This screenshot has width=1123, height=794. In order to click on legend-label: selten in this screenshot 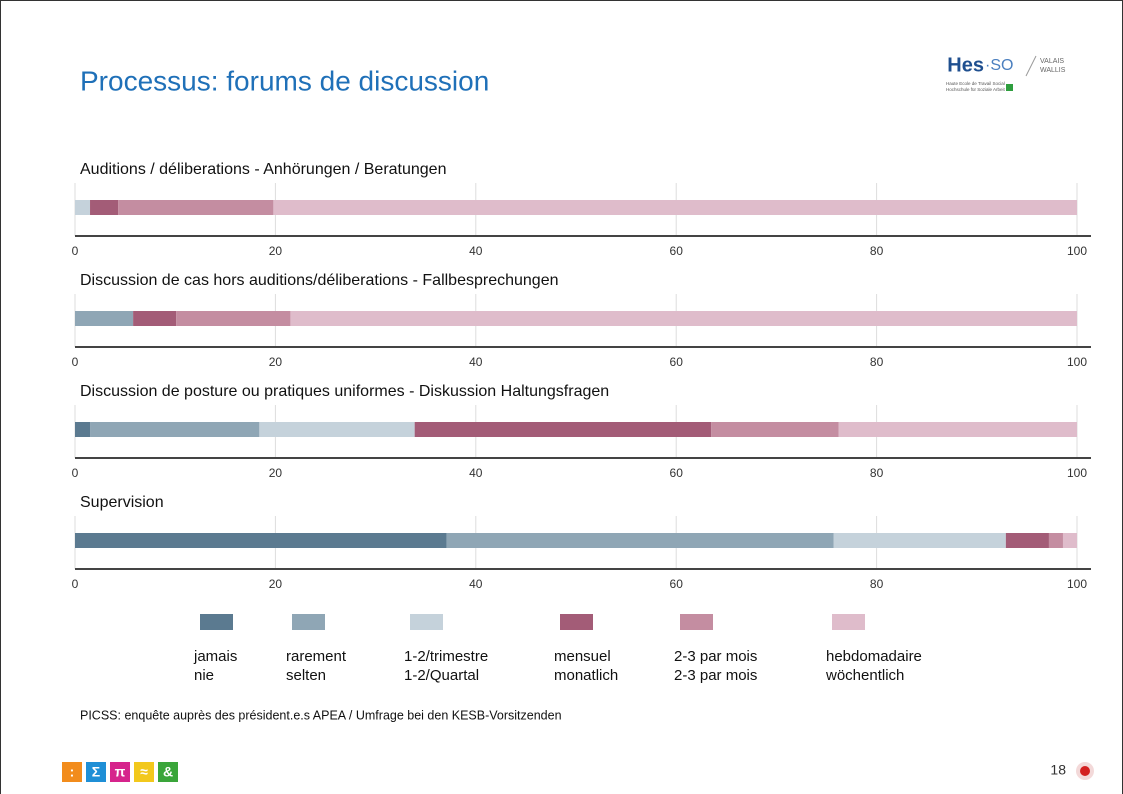, I will do `click(306, 675)`.